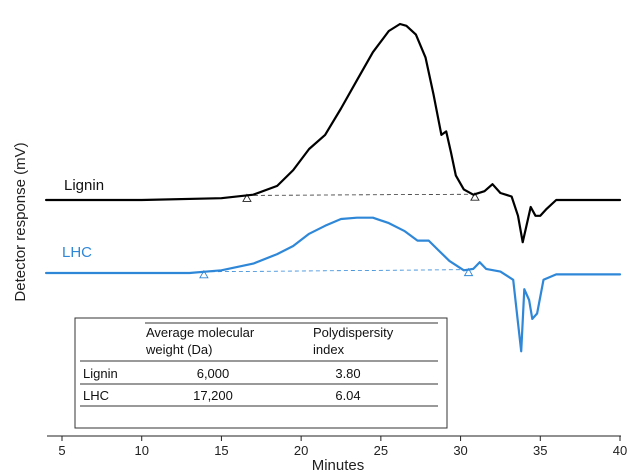 This screenshot has height=476, width=633. I want to click on table-header-pdi-line1: Polydispersity, so click(353, 332).